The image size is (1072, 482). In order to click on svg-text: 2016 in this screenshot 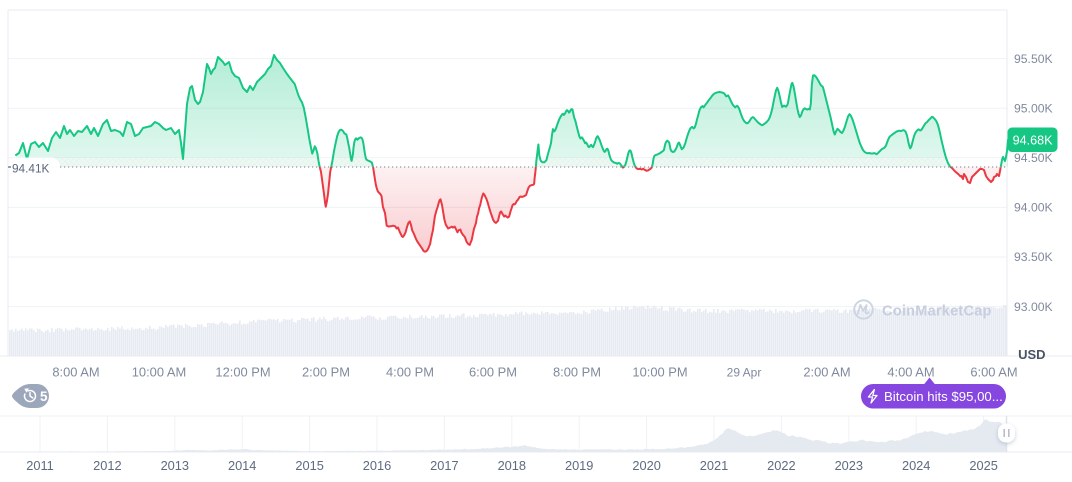, I will do `click(377, 465)`.